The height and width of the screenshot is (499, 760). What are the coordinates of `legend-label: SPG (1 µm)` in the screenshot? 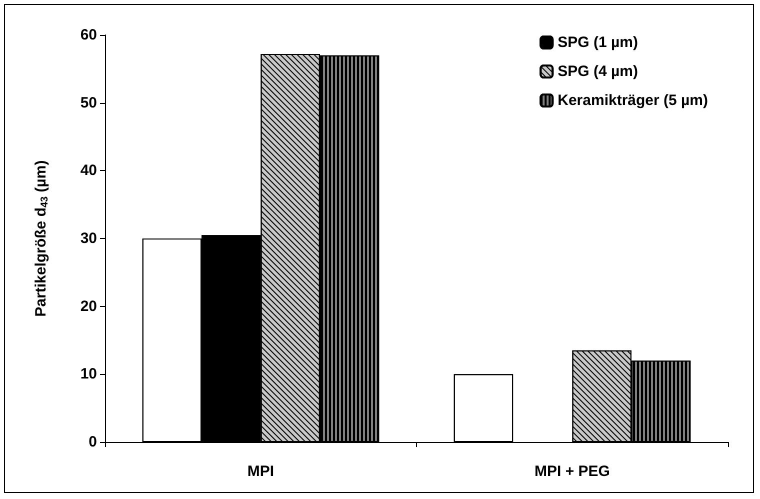 It's located at (598, 42).